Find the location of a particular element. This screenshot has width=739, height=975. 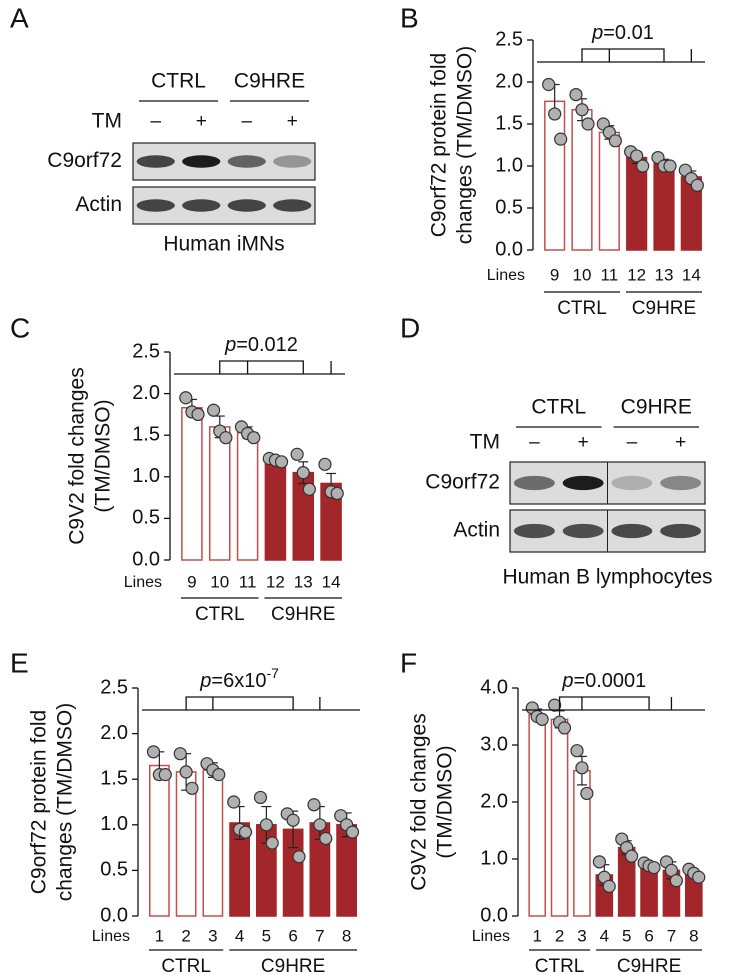

y-tick-label: 2.0 is located at coordinates (146, 393).